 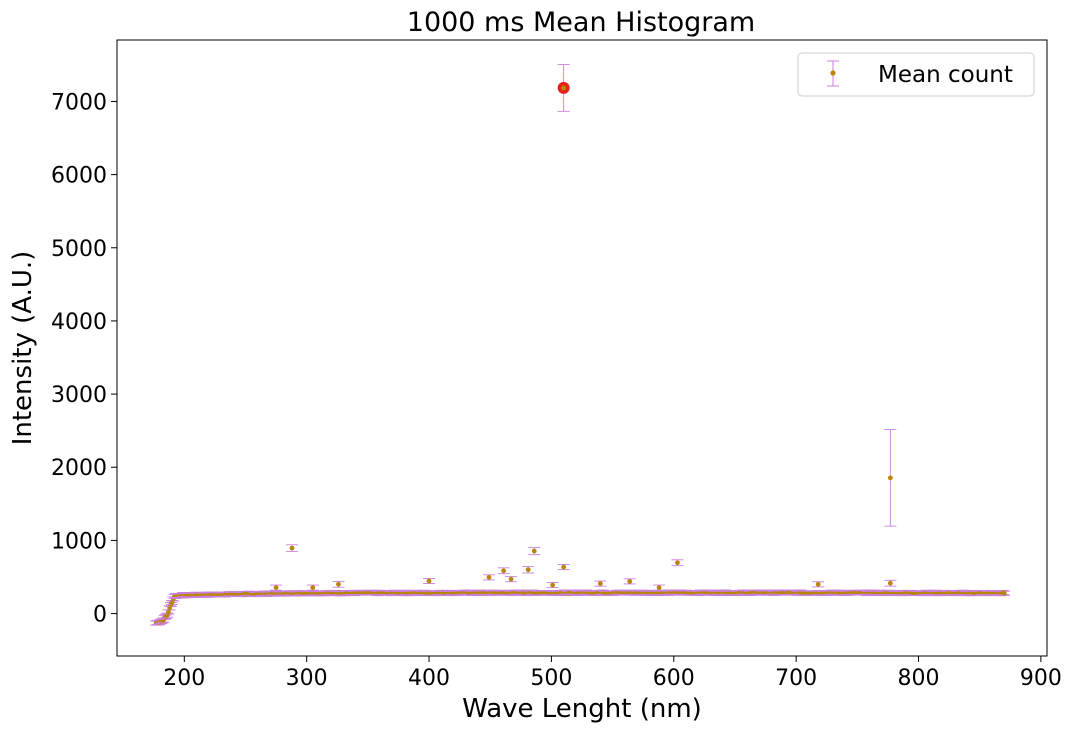 I want to click on peak-point, so click(x=563, y=88).